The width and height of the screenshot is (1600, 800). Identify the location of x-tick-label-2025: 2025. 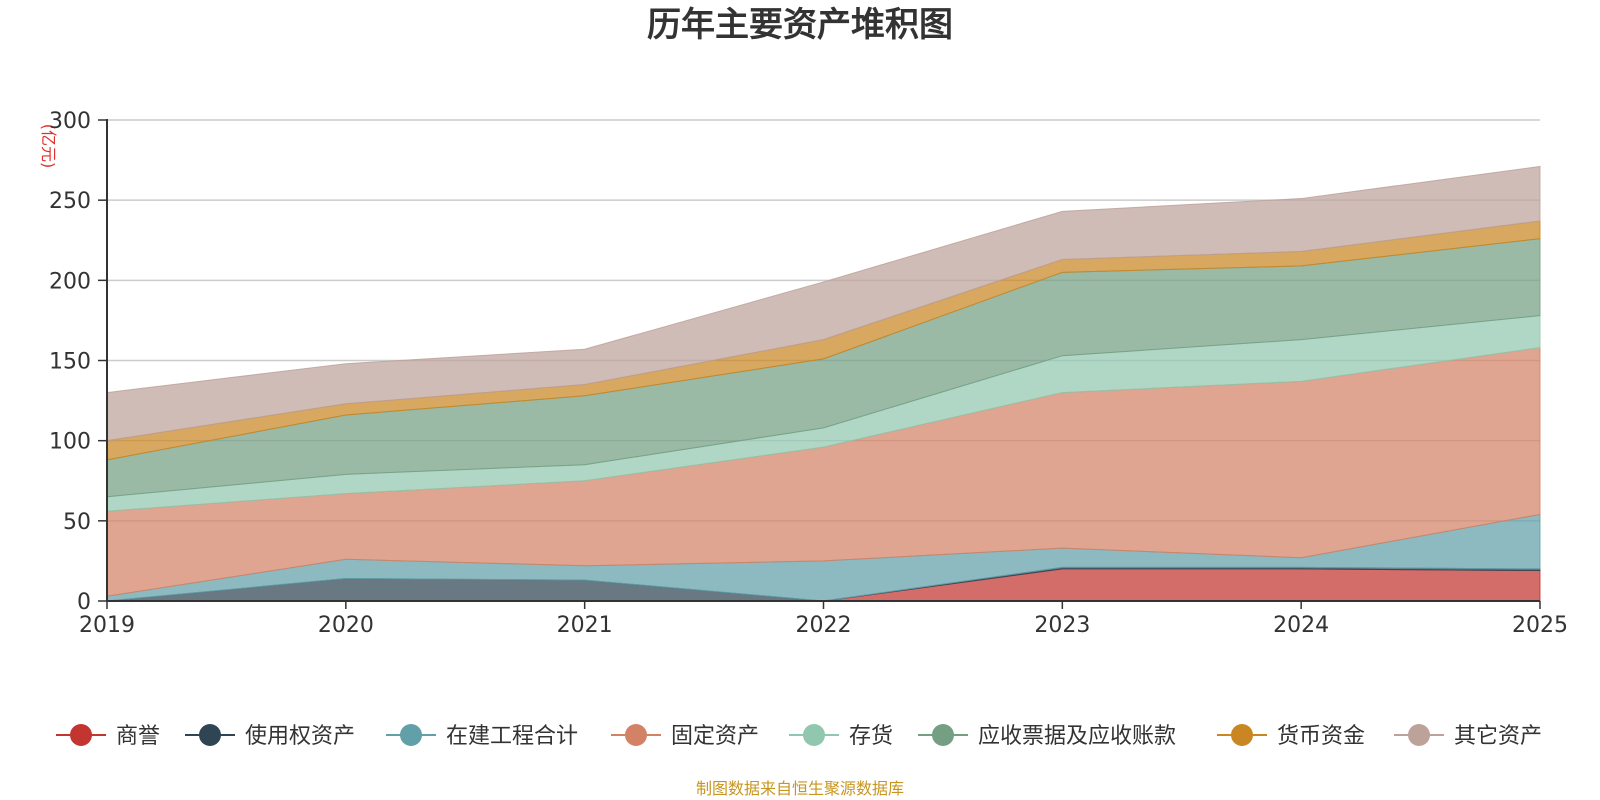
(1540, 625).